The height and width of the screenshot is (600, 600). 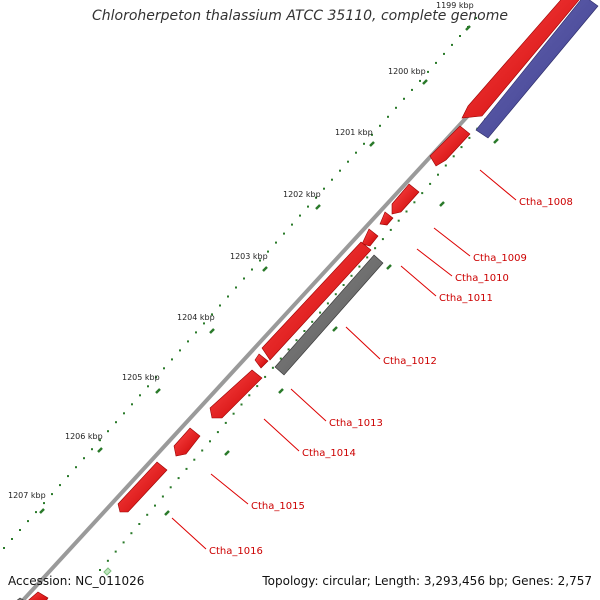 I want to click on gene-label: Ctha_1008, so click(x=546, y=202).